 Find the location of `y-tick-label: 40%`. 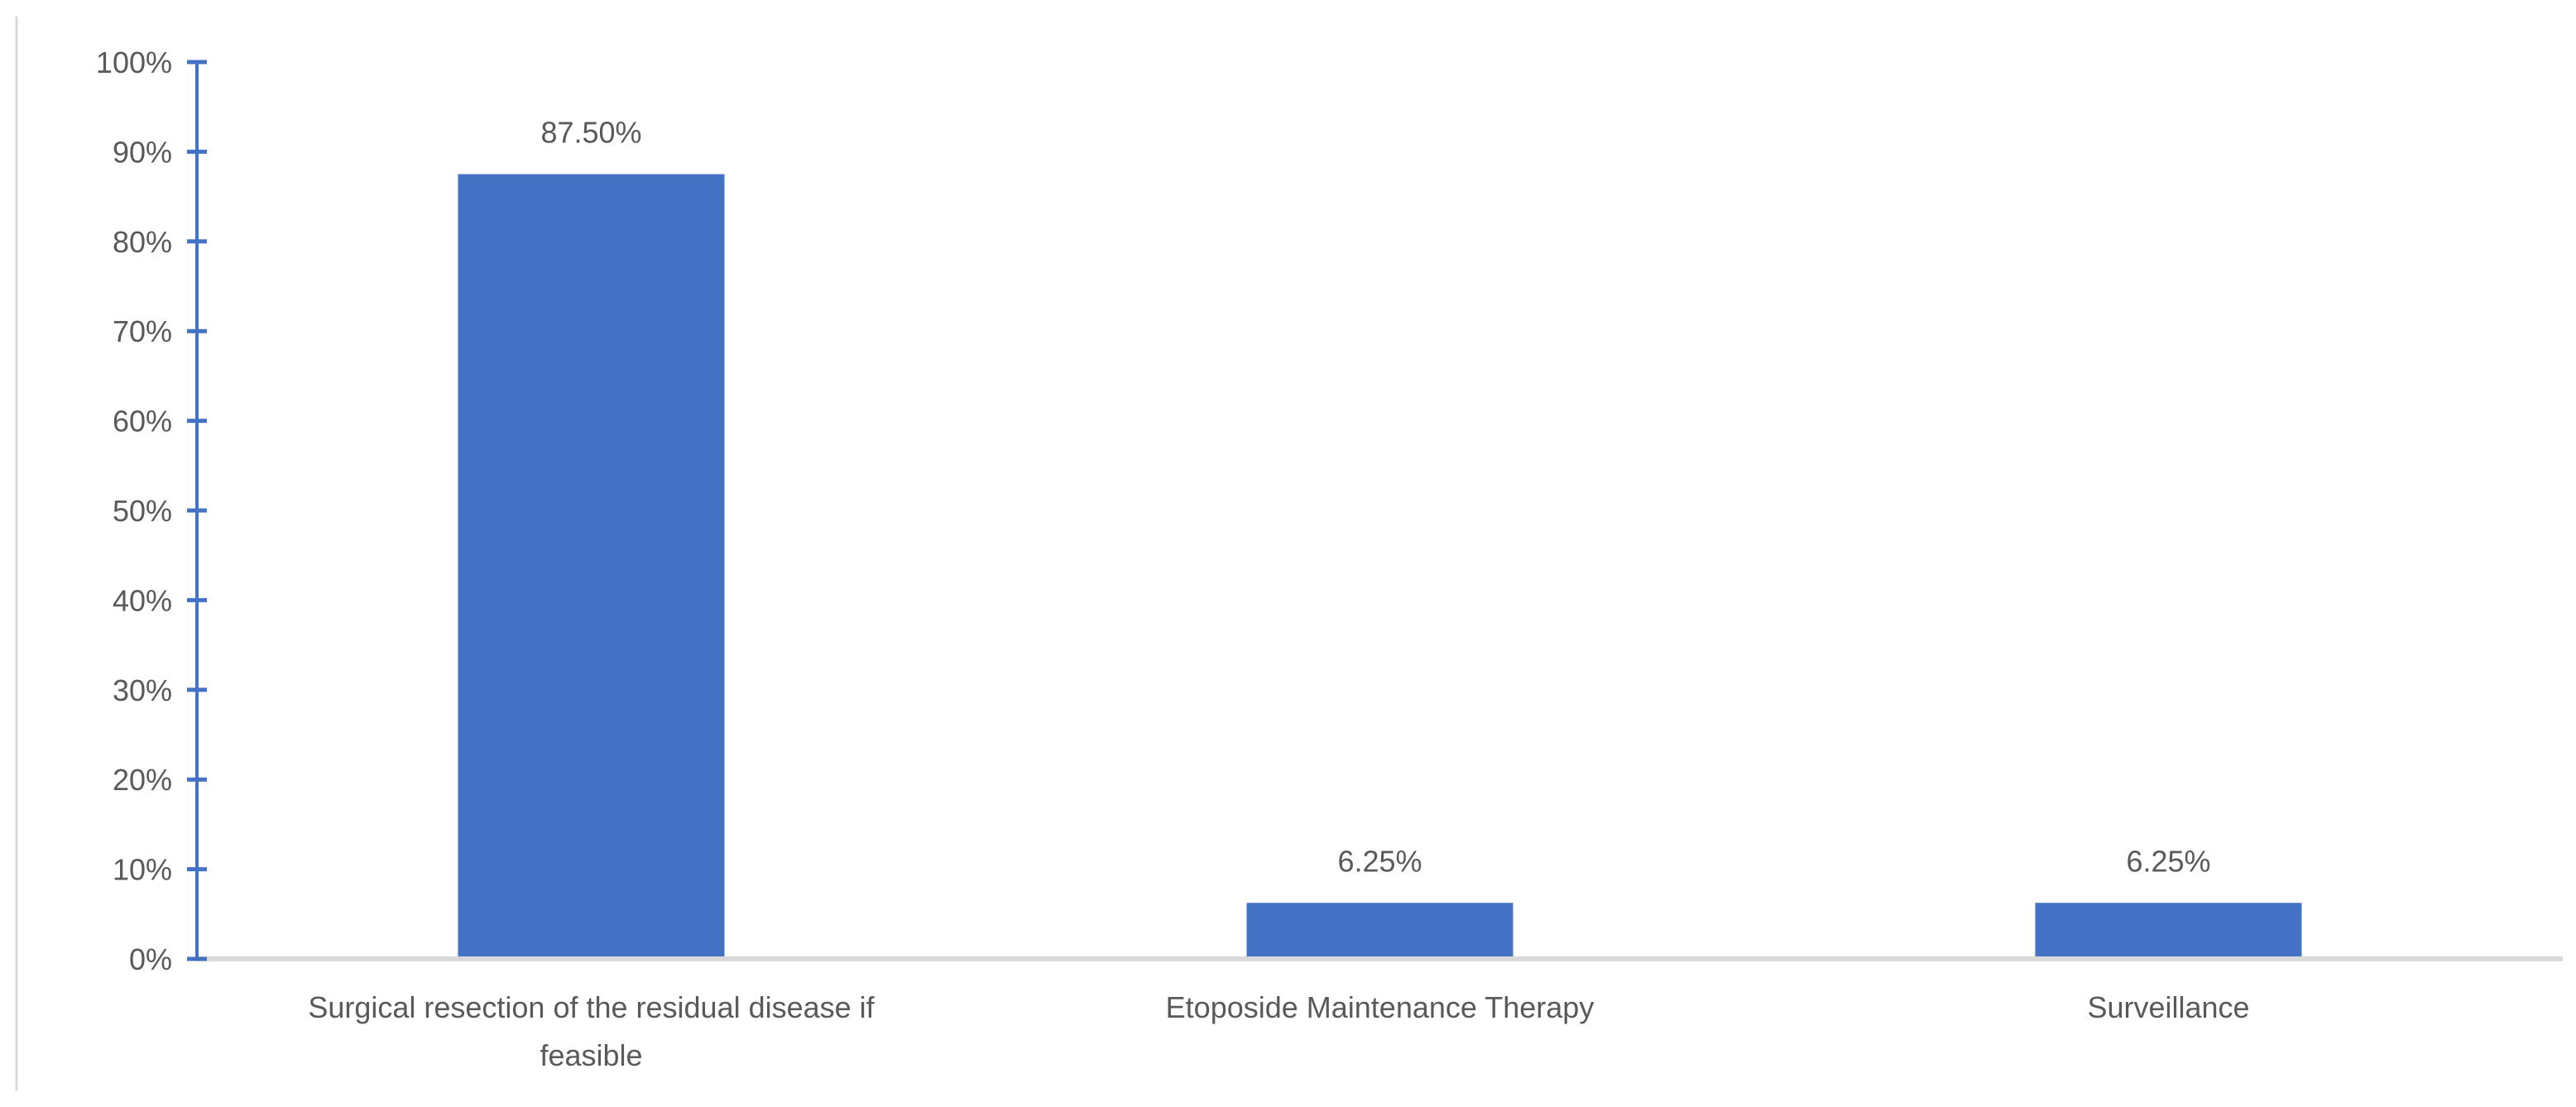

y-tick-label: 40% is located at coordinates (143, 600).